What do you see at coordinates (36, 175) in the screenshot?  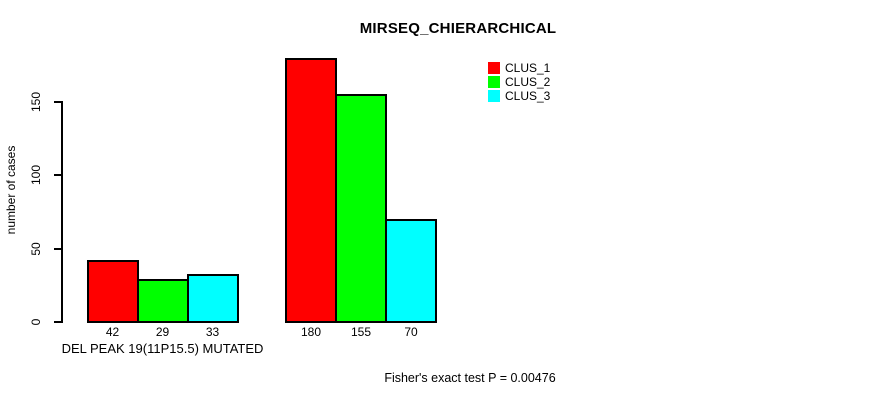 I see `y-axis-tick-label-text: 100` at bounding box center [36, 175].